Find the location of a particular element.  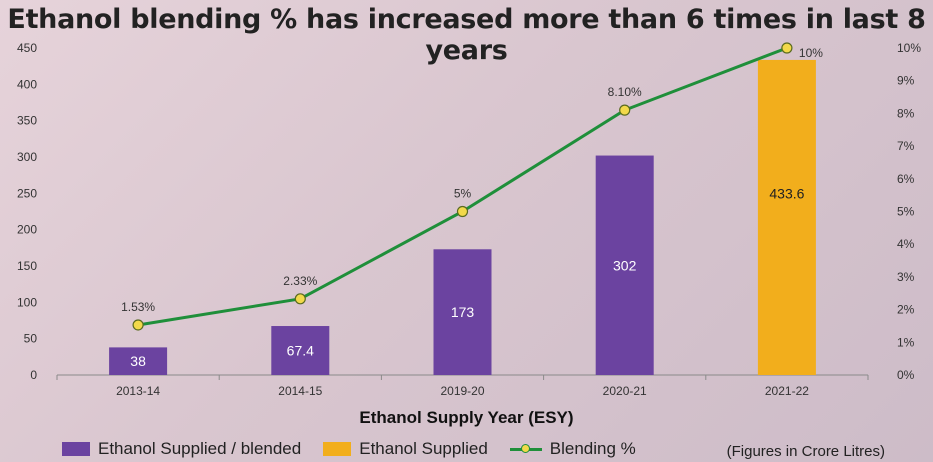

x-tick-label: 2020-21 is located at coordinates (625, 391).